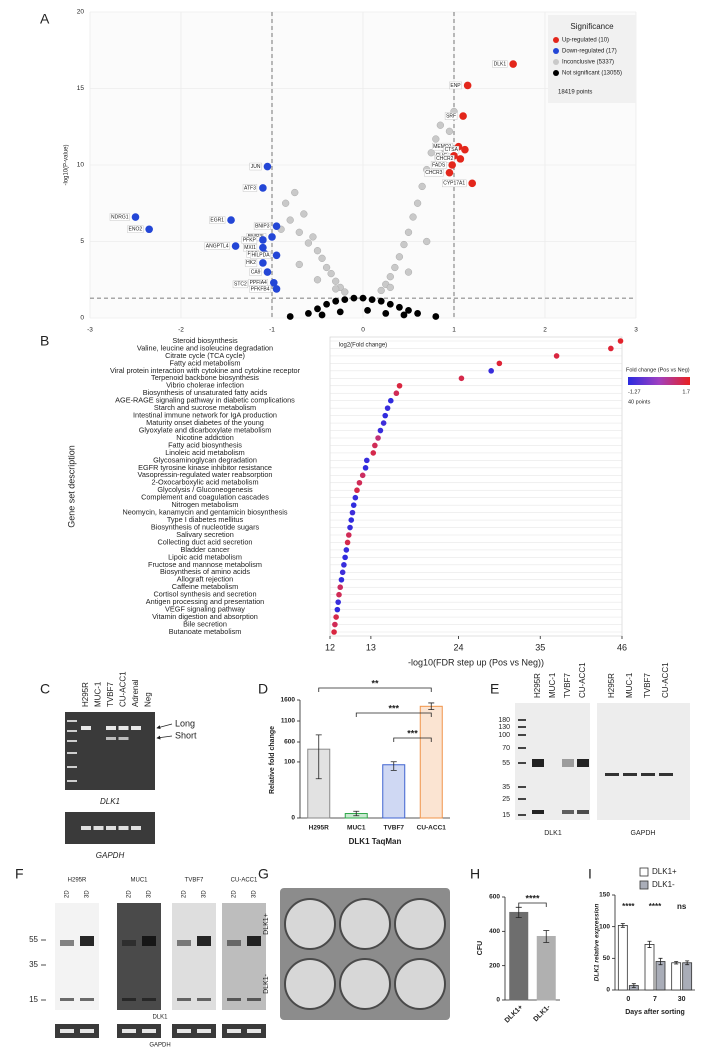 The width and height of the screenshot is (702, 1049). I want to click on gene-set-label: Citrate cycle (TCA cycle), so click(205, 355).